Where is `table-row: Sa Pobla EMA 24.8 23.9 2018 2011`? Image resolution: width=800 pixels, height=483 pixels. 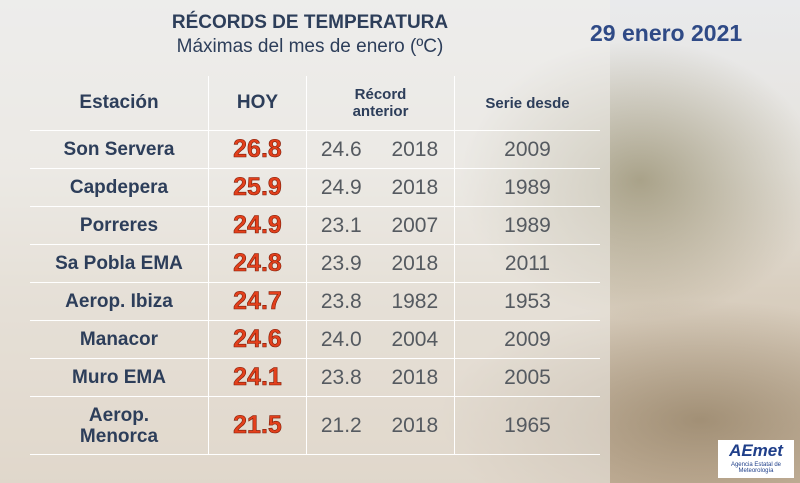 table-row: Sa Pobla EMA 24.8 23.9 2018 2011 is located at coordinates (315, 263).